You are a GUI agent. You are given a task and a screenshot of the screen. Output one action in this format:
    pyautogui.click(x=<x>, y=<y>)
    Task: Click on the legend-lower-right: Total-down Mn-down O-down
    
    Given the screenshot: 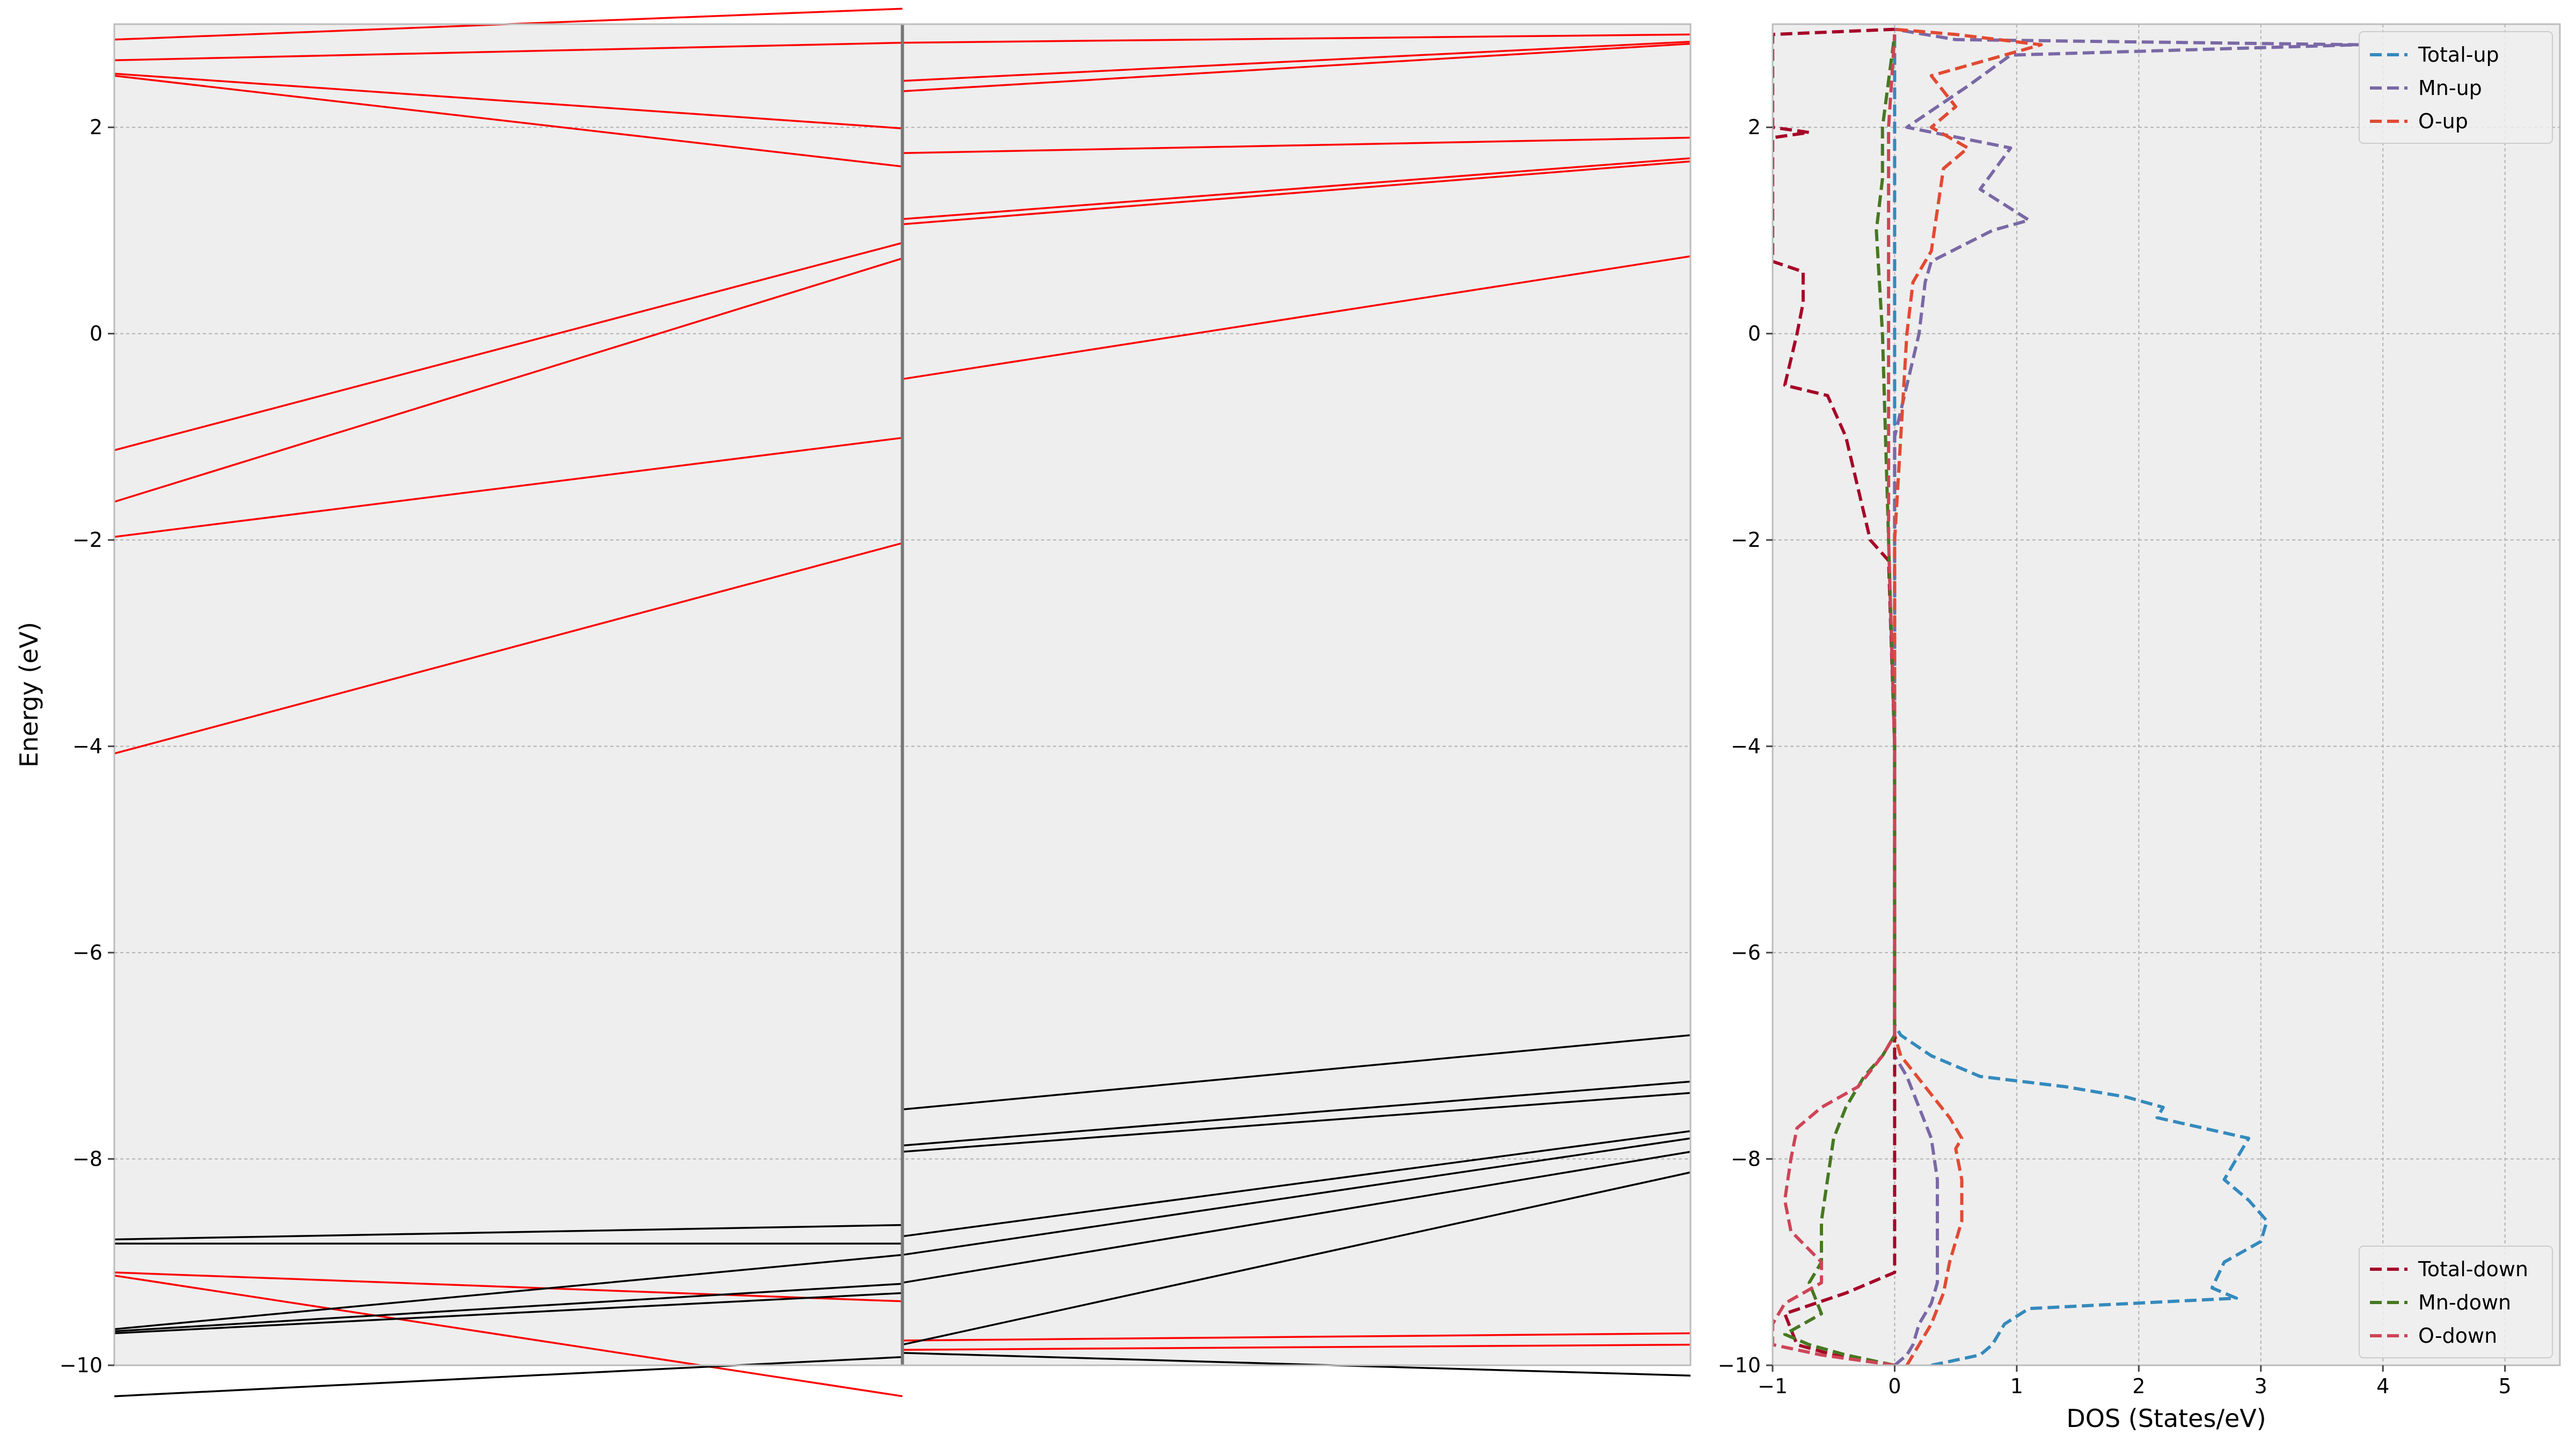 What is the action you would take?
    pyautogui.click(x=2456, y=1302)
    